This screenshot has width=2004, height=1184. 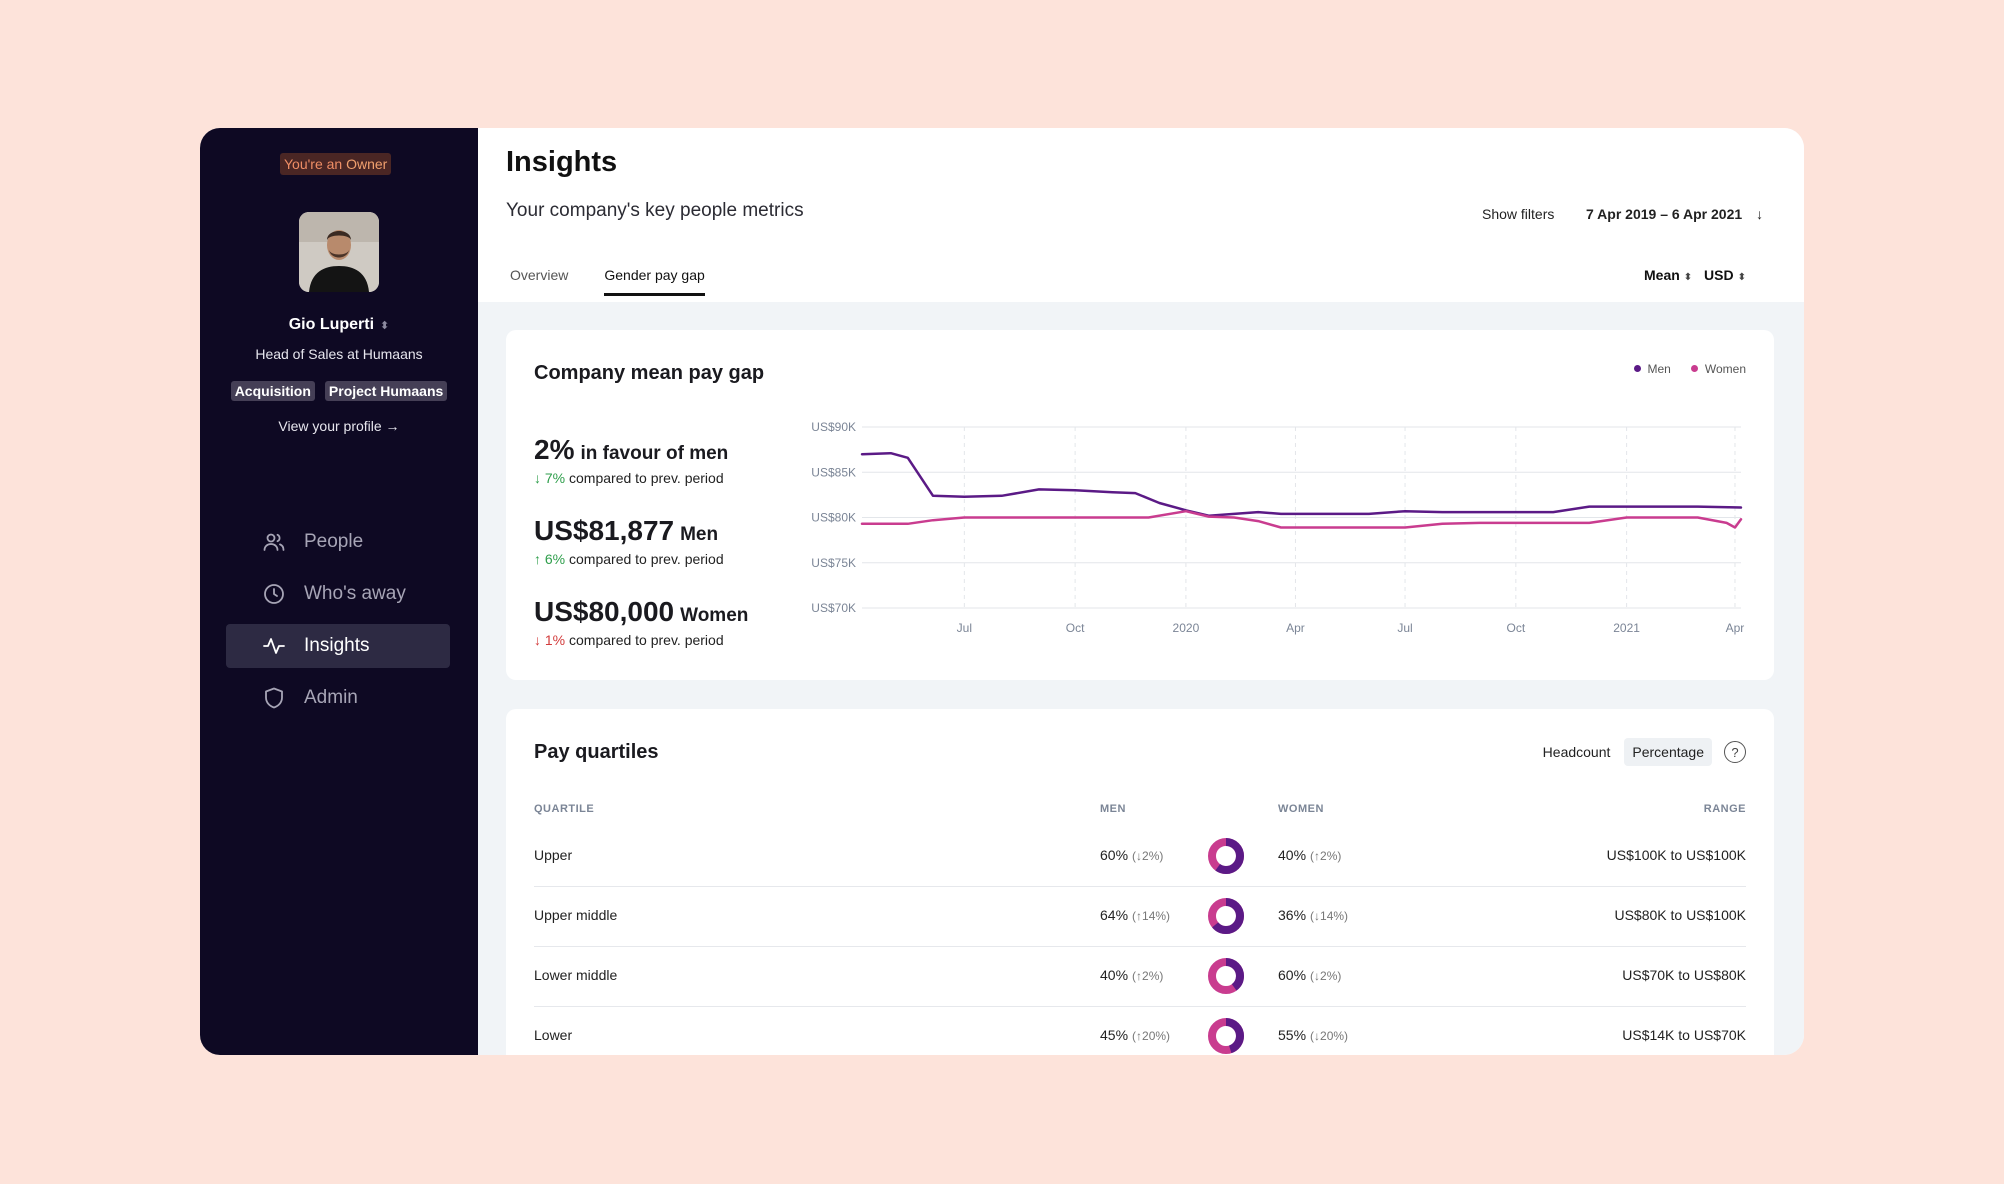 What do you see at coordinates (339, 354) in the screenshot?
I see `profile-role: Head of Sales at Humaans` at bounding box center [339, 354].